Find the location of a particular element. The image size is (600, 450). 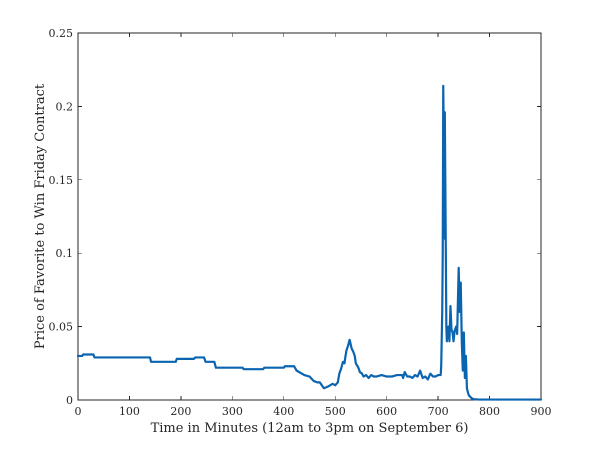

x-tick-label: 300 is located at coordinates (232, 411).